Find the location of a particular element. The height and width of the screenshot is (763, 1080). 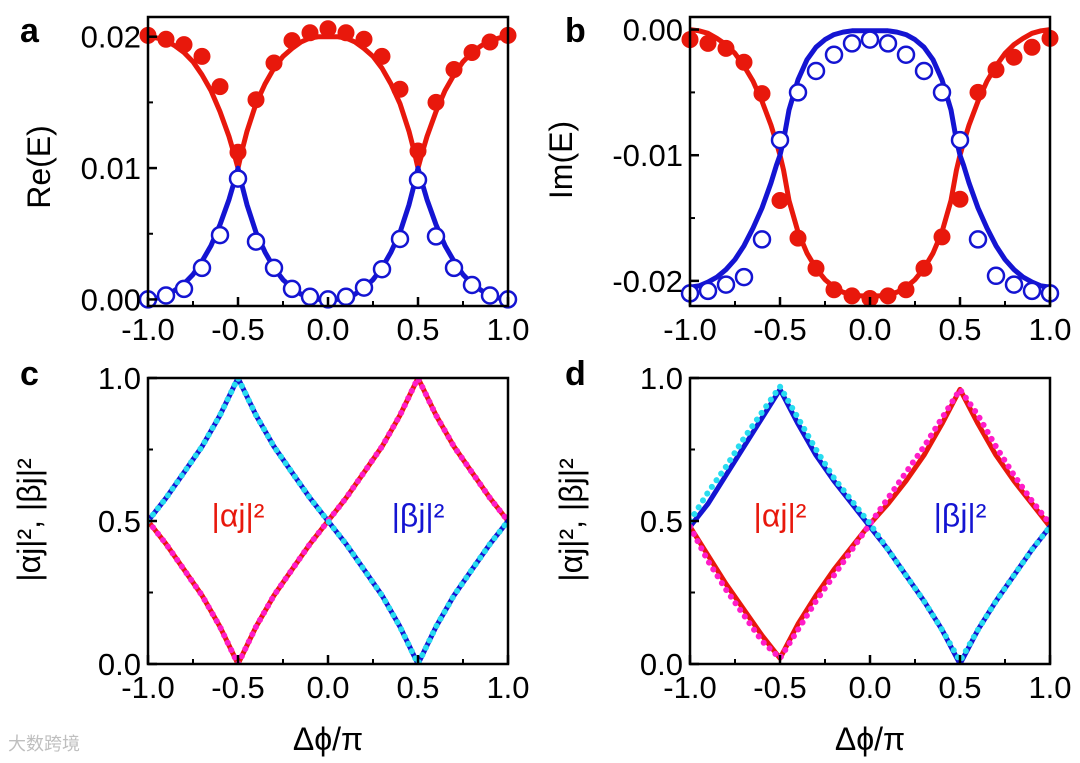

series--j-simulation-line is located at coordinates (328, 521).